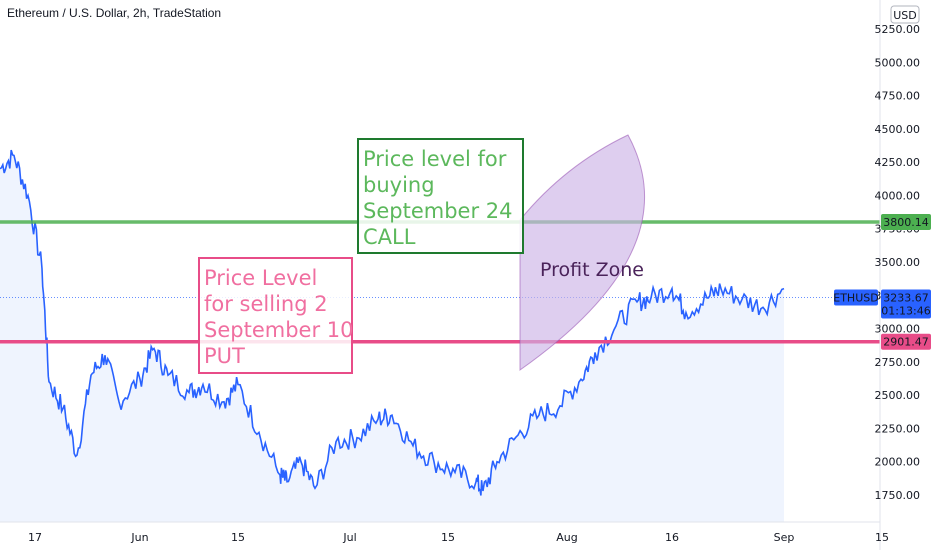 This screenshot has width=932, height=550. What do you see at coordinates (898, 29) in the screenshot?
I see `price-tick-label: 5250.00` at bounding box center [898, 29].